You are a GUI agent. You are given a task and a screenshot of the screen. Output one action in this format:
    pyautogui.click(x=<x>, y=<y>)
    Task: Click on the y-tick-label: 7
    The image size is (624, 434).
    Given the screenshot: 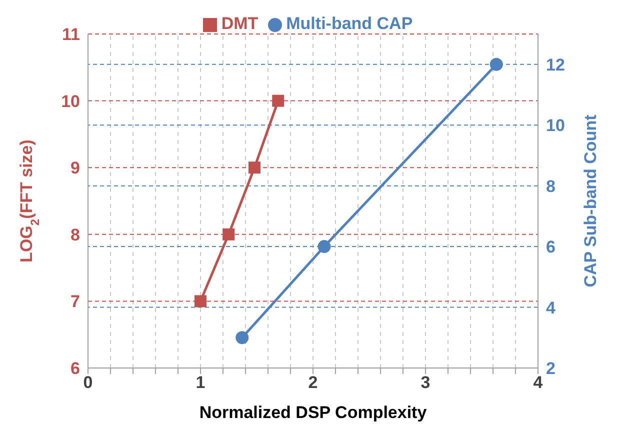 What is the action you would take?
    pyautogui.click(x=75, y=302)
    